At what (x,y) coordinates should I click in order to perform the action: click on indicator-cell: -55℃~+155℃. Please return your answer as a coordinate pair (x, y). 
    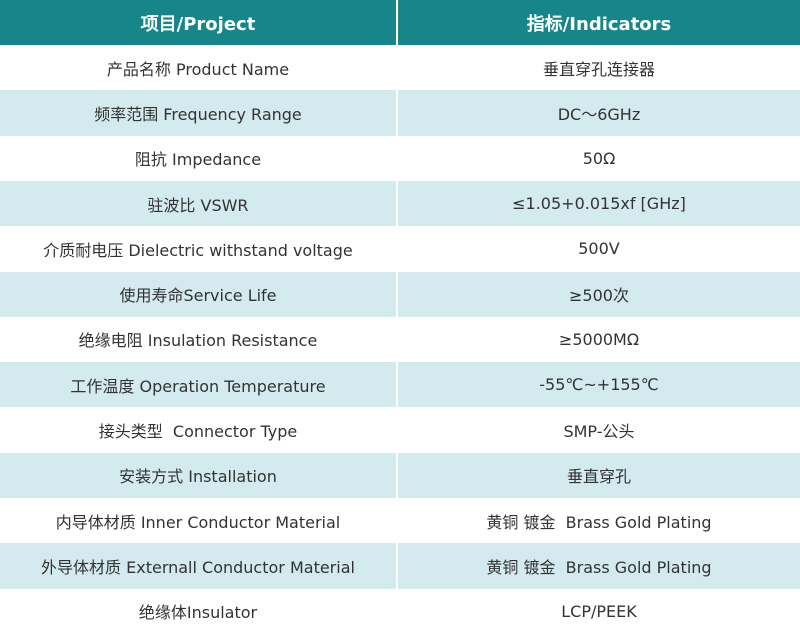
    Looking at the image, I should click on (598, 385).